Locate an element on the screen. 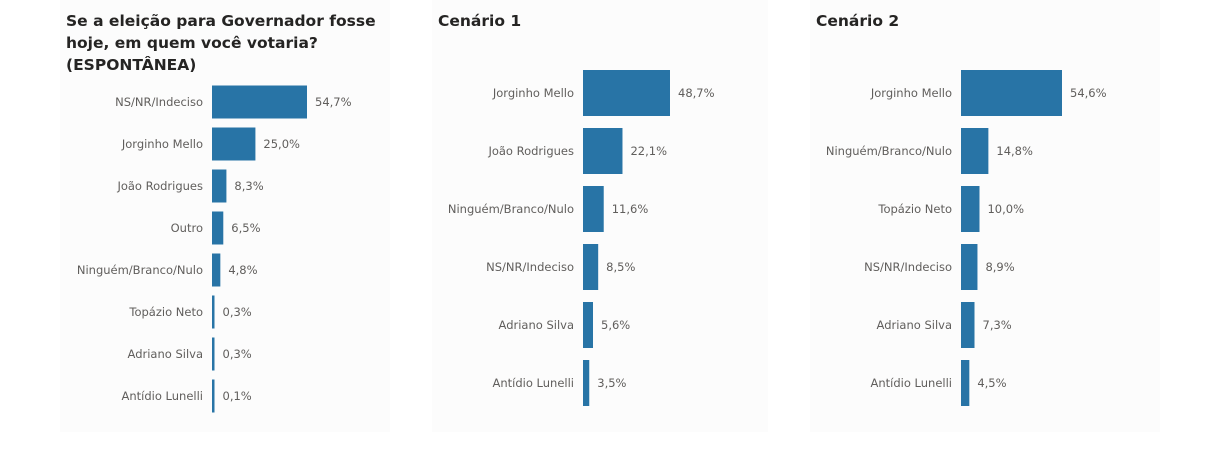 The width and height of the screenshot is (1207, 459). data-label: 5,6% is located at coordinates (615, 325).